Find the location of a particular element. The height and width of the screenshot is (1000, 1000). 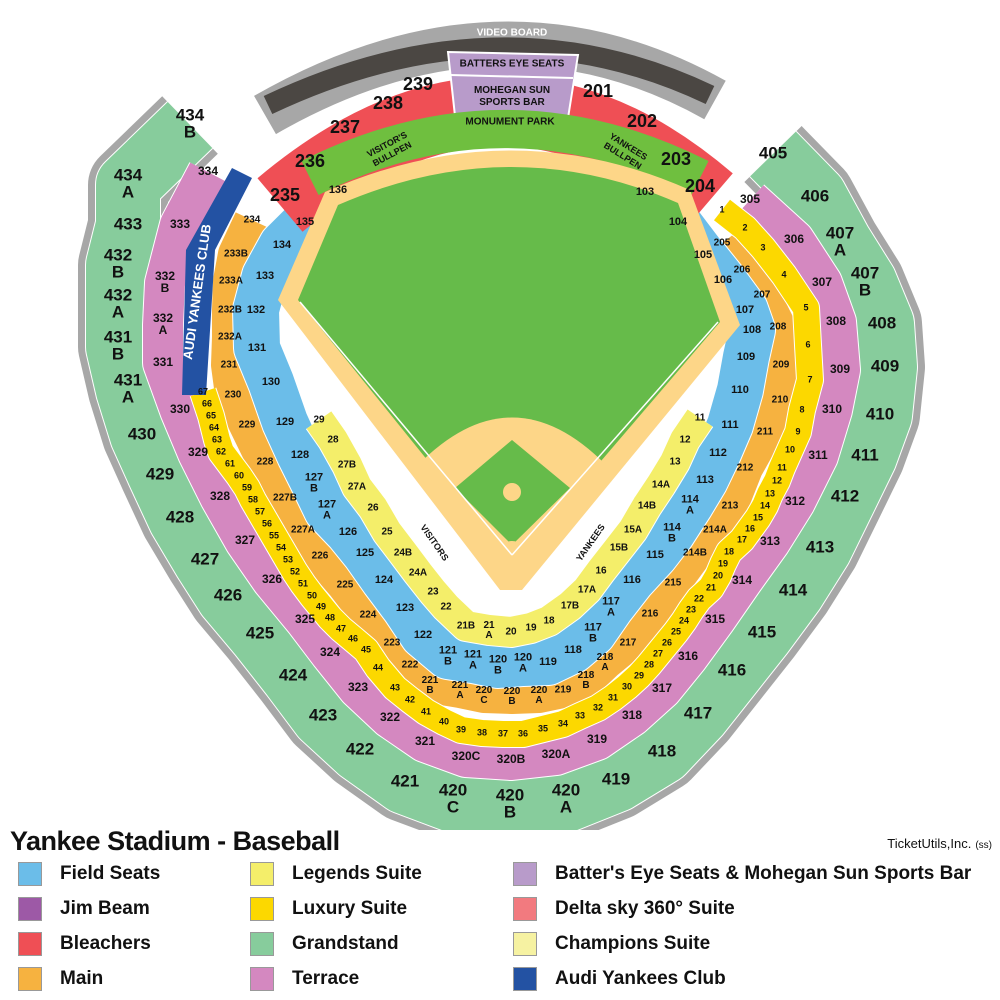

section-227b: 227B is located at coordinates (285, 498).